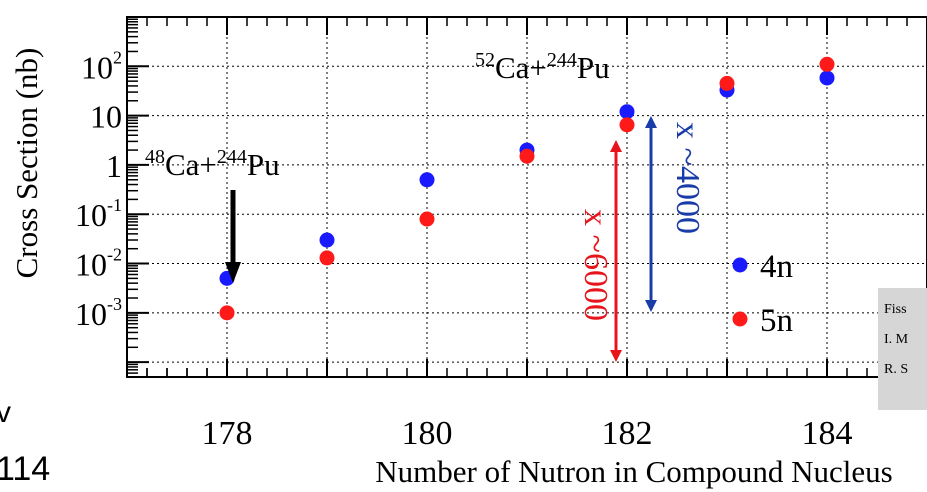 The width and height of the screenshot is (927, 492). I want to click on annotation-ca52-element2: Pu, so click(593, 67).